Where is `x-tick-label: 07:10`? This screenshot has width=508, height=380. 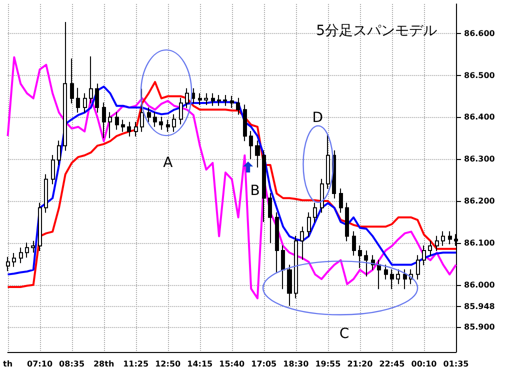 x-tick-label: 07:10 is located at coordinates (40, 364).